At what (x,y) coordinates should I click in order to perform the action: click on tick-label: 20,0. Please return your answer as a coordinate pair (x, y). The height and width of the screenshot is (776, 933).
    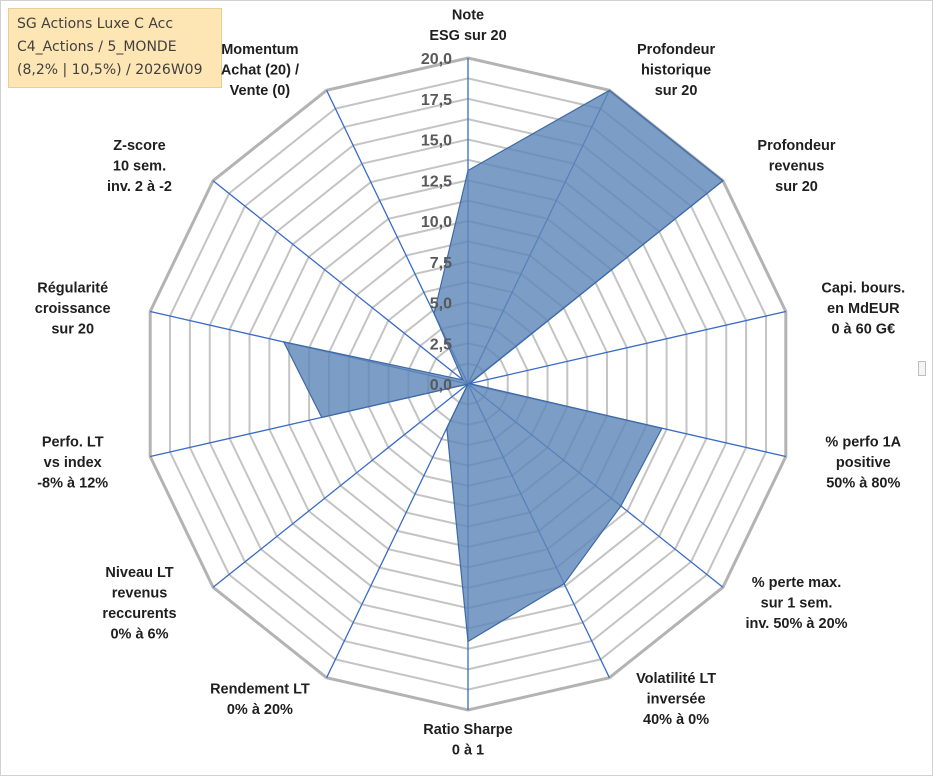
    Looking at the image, I should click on (436, 59).